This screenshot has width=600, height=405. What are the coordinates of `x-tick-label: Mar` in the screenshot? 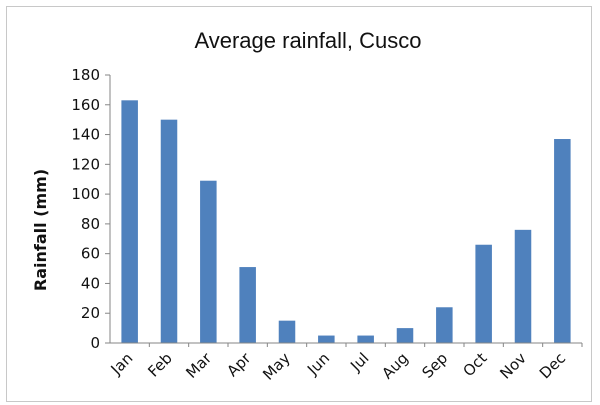 It's located at (198, 365).